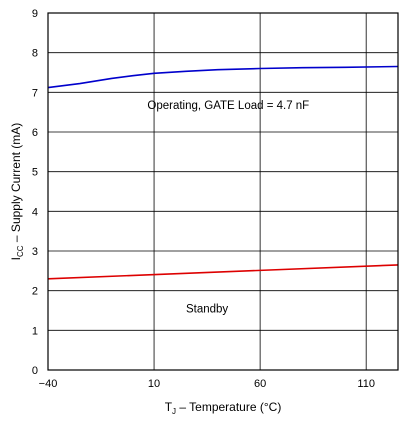 Image resolution: width=402 pixels, height=422 pixels. Describe the element at coordinates (16, 184) in the screenshot. I see `y-axis-label-rest: – Supply Current (mA)` at that location.